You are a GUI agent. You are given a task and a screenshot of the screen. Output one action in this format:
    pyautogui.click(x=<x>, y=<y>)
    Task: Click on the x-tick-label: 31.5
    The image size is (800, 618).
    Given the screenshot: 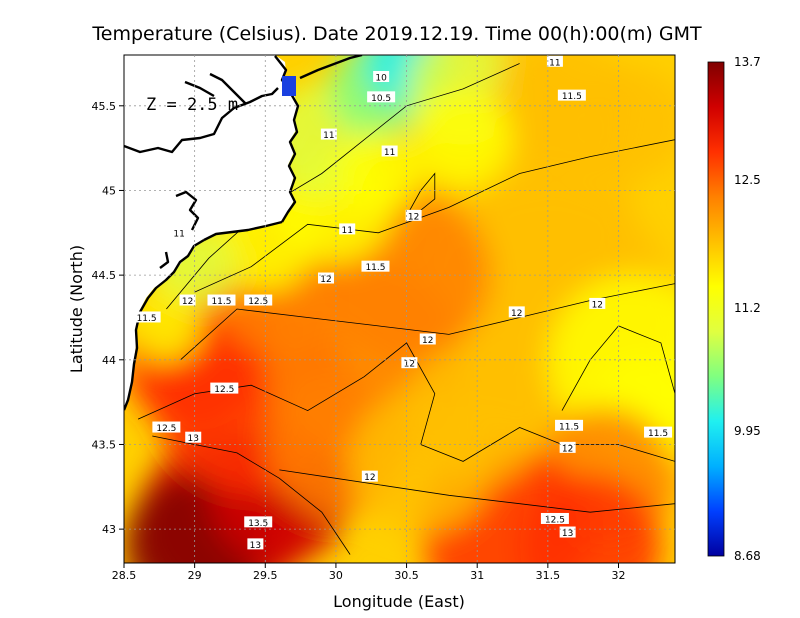 What is the action you would take?
    pyautogui.click(x=548, y=575)
    